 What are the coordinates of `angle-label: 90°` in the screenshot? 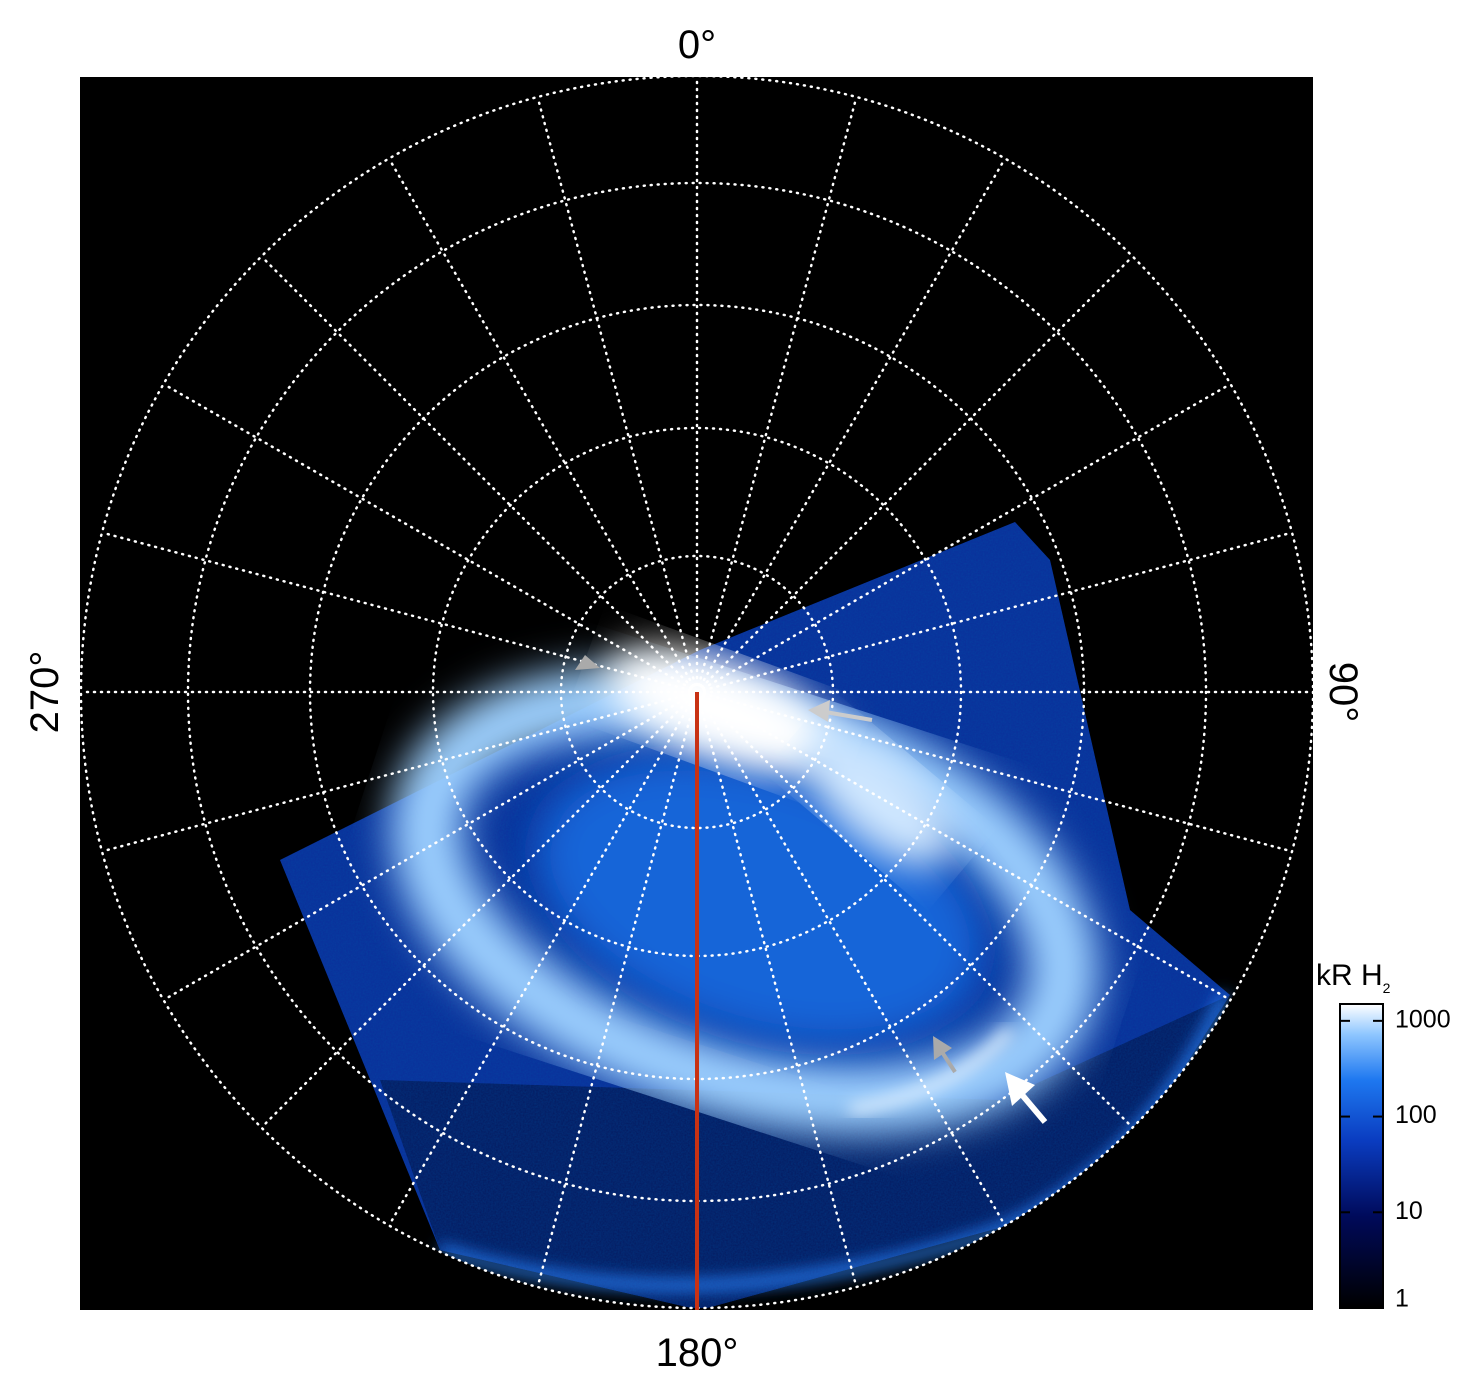 It's located at (1343, 692).